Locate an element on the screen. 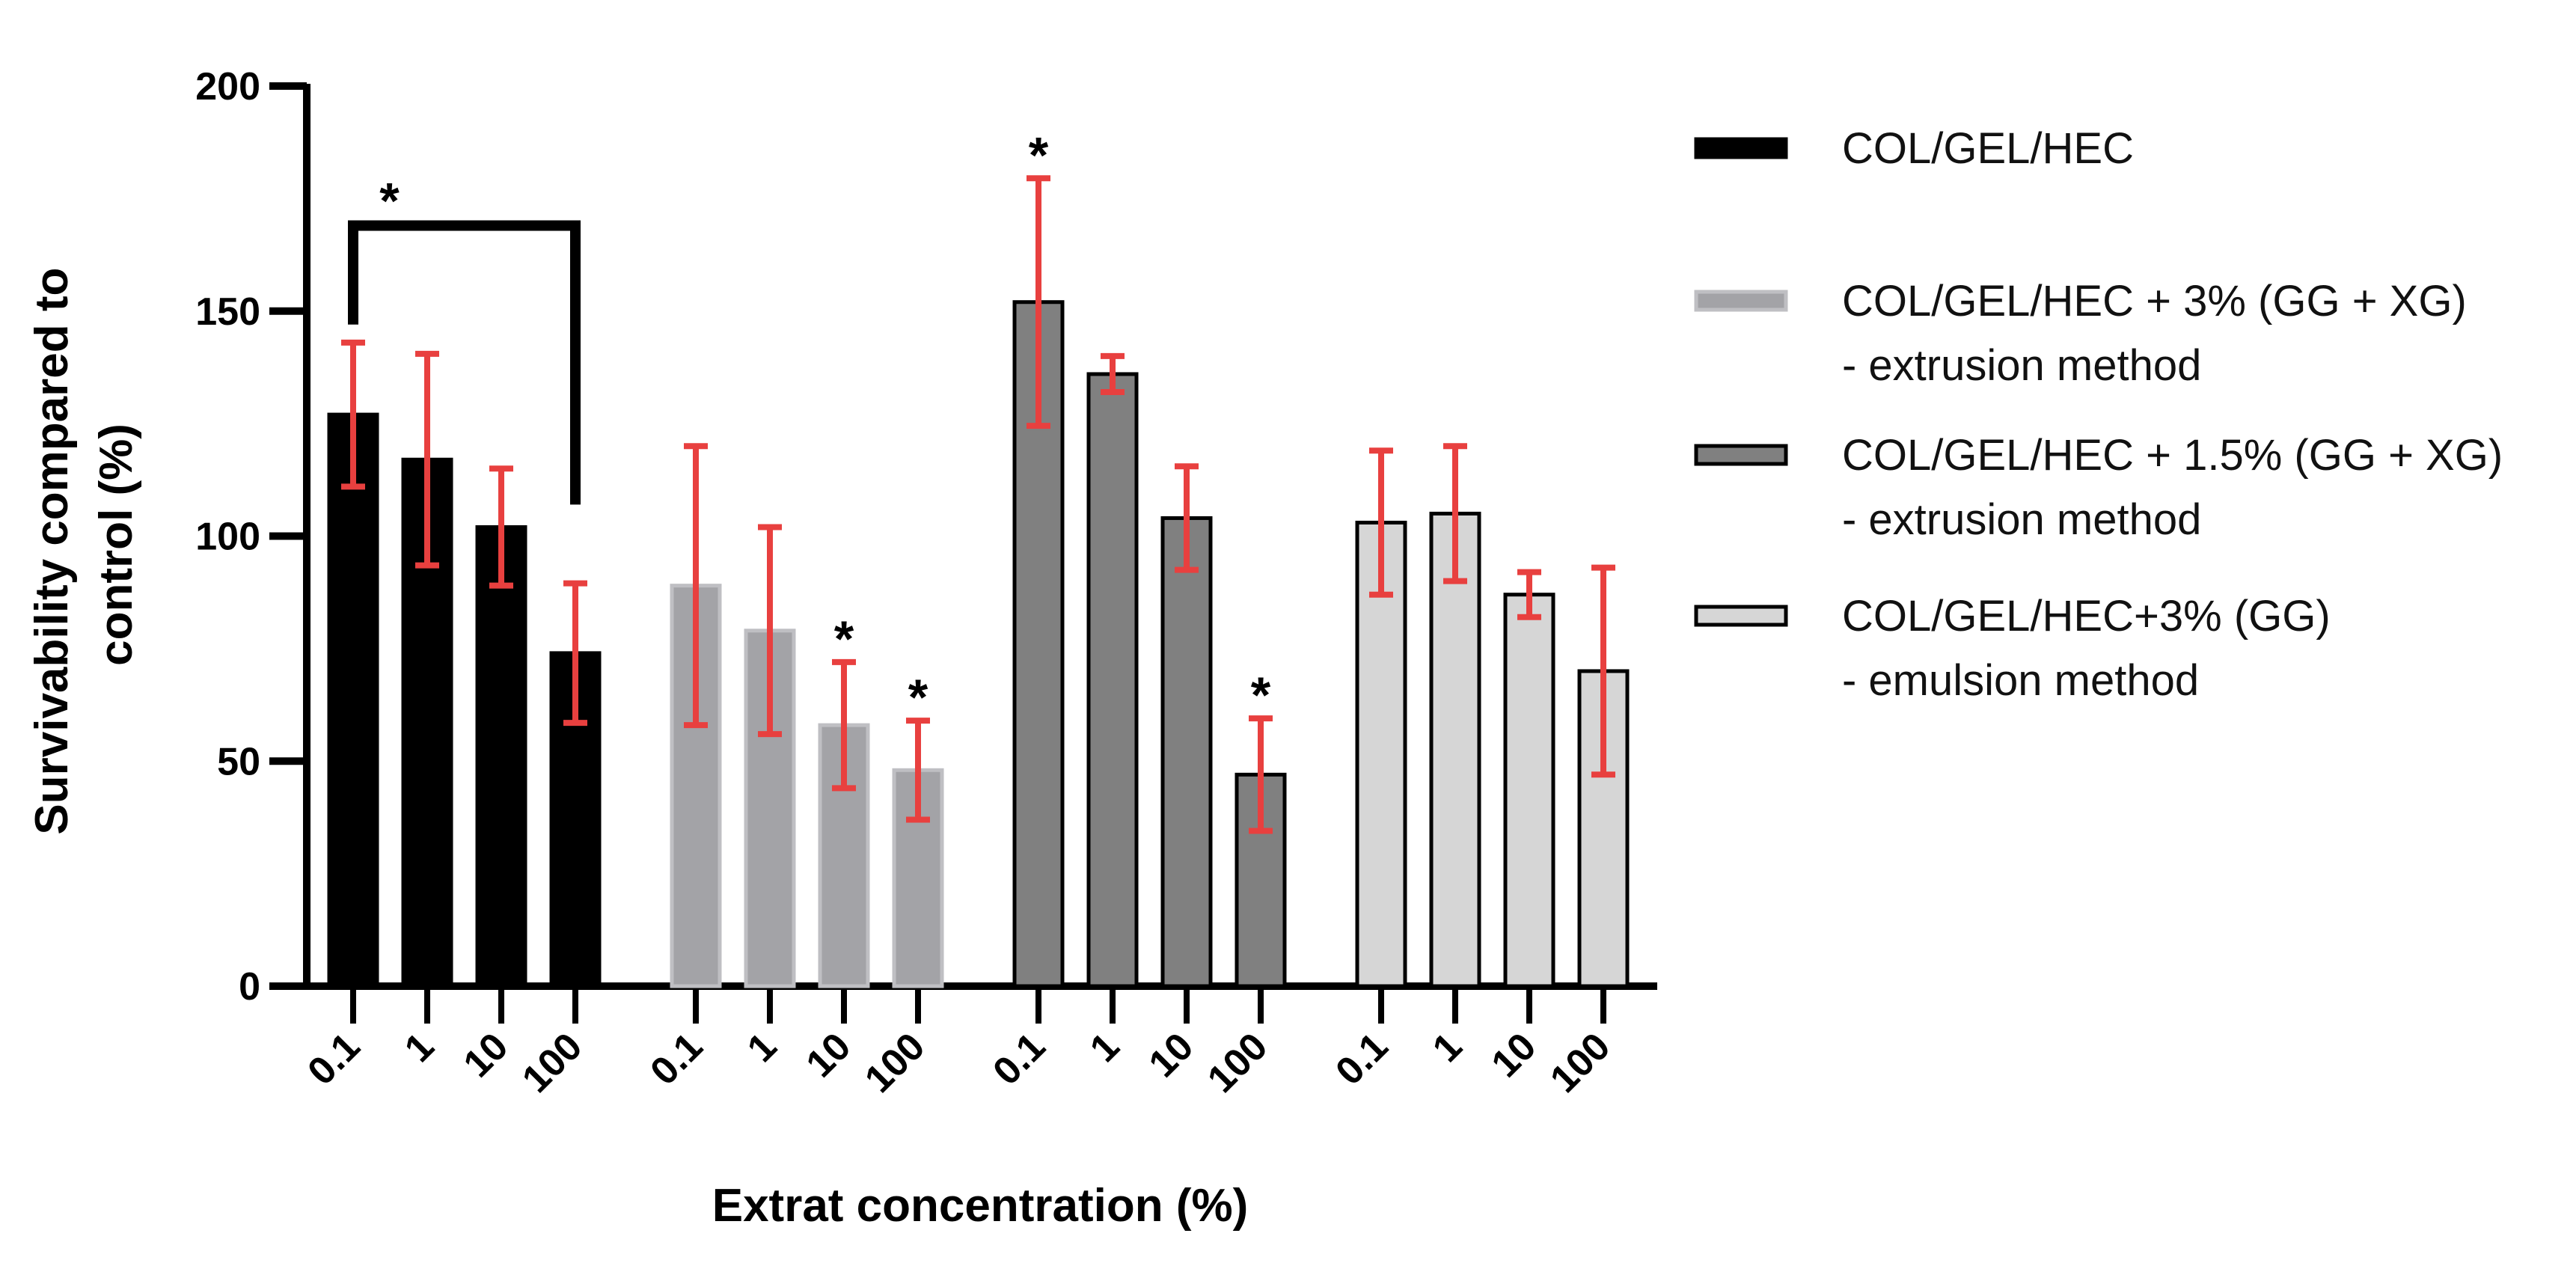 This screenshot has height=1263, width=2576. legend-label: - emulsion method is located at coordinates (2021, 681).